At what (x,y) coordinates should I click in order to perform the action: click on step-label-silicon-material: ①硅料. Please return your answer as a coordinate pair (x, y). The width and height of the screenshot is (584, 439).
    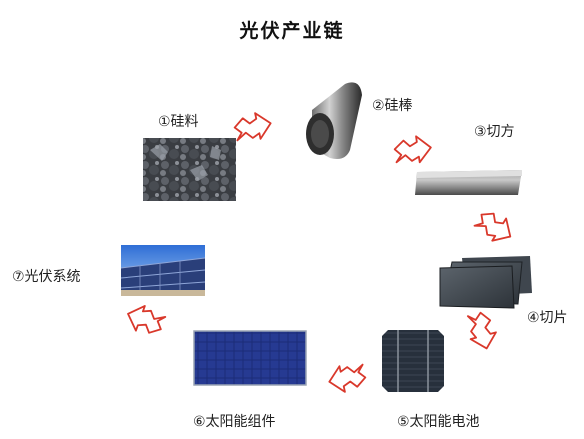
    Looking at the image, I should click on (178, 122).